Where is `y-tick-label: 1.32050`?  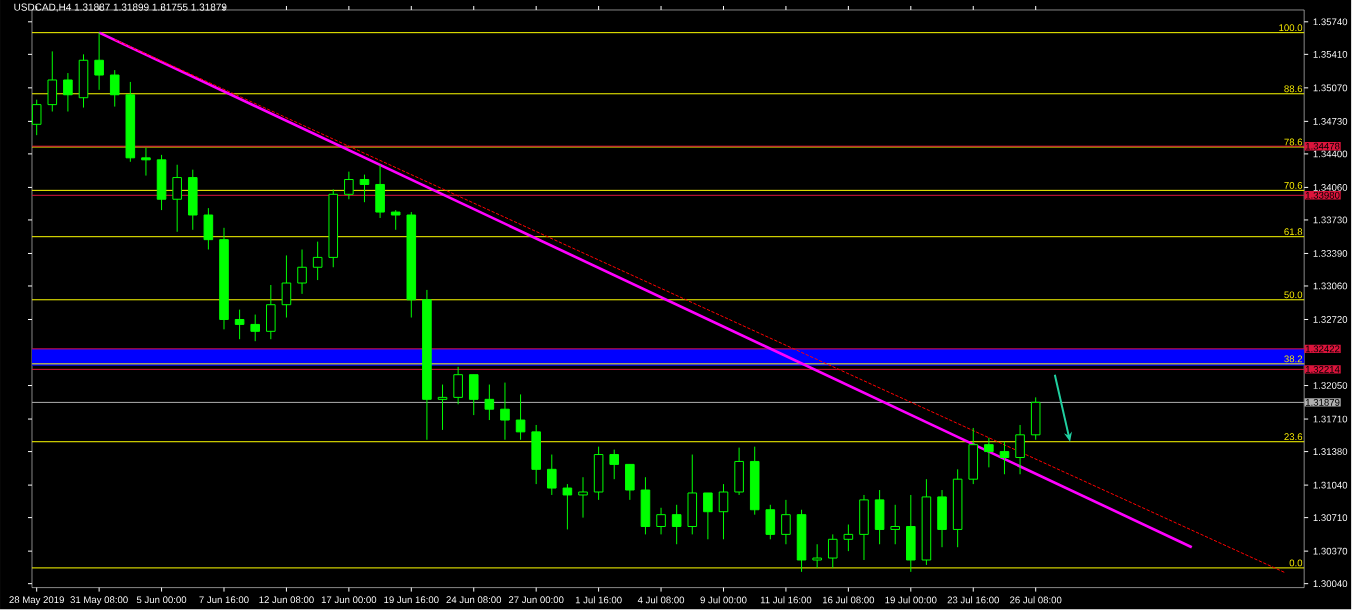
y-tick-label: 1.32050 is located at coordinates (1330, 386).